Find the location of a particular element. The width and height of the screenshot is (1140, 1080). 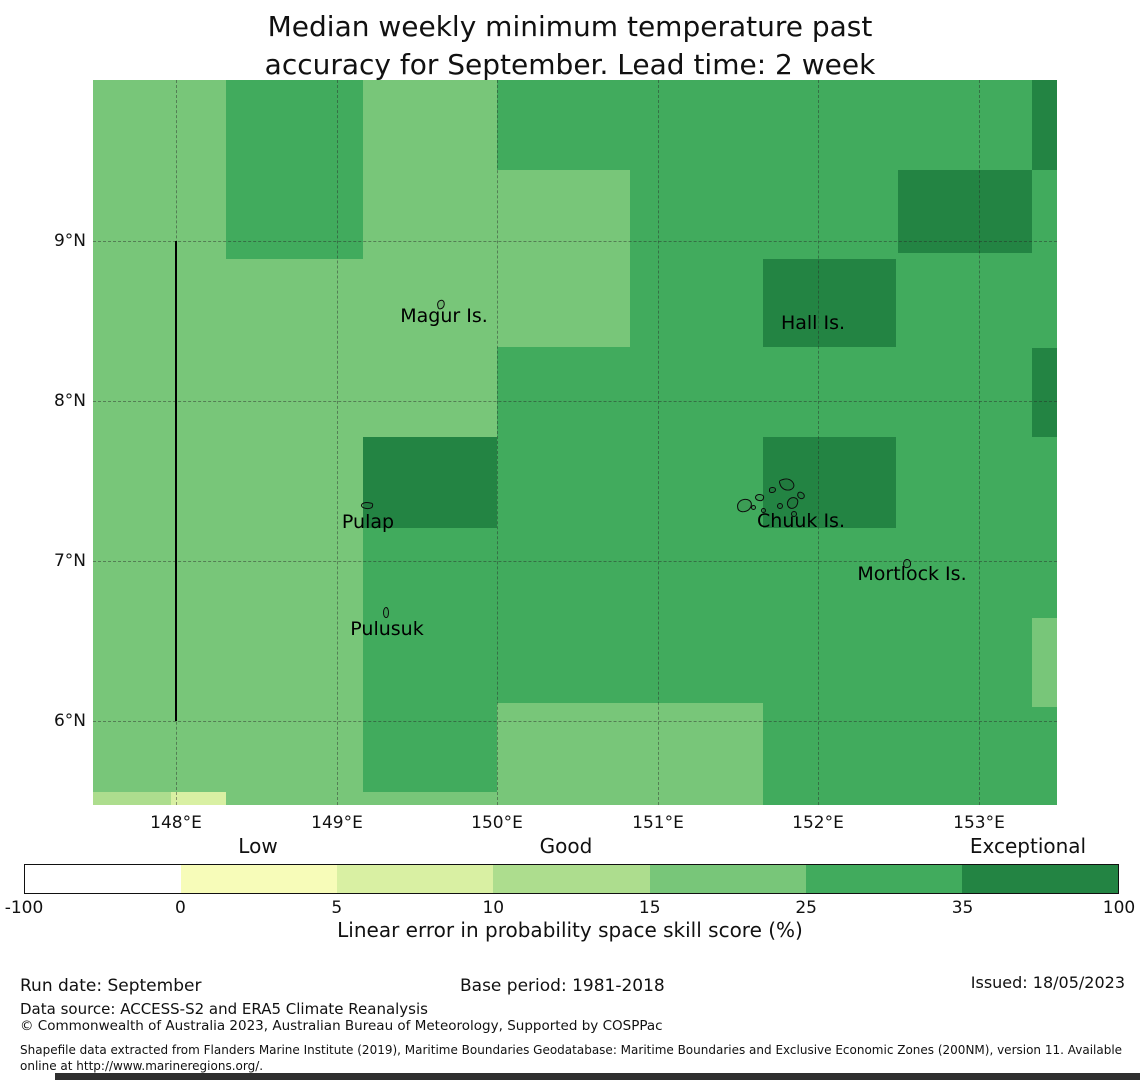

x-tick-label: 150°E is located at coordinates (497, 823).